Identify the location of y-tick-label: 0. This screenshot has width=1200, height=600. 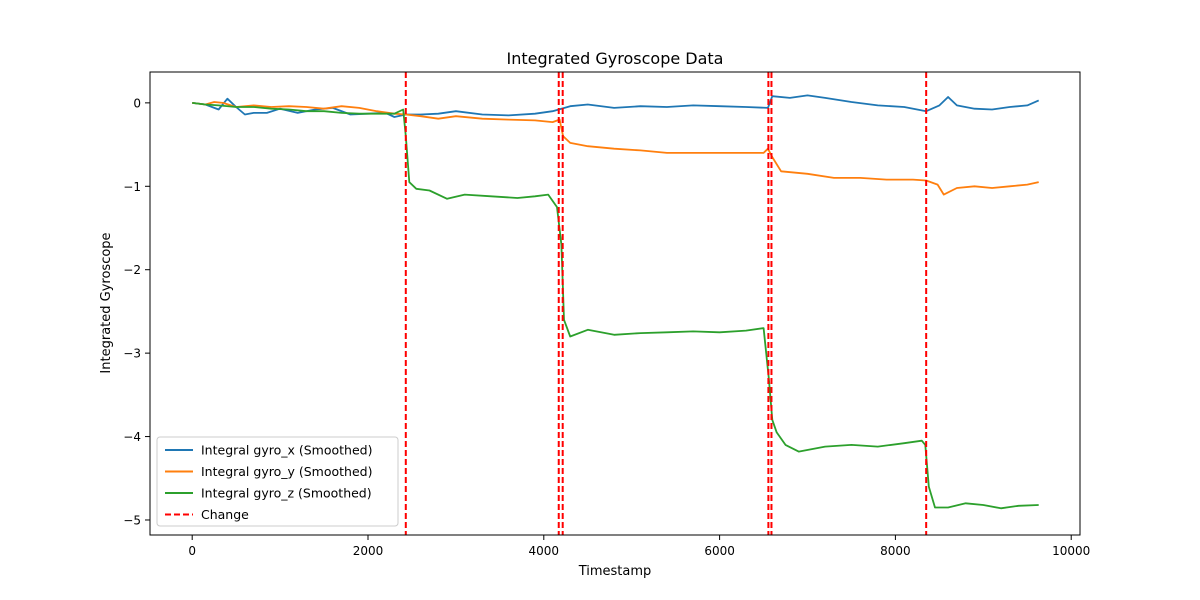
(137, 103).